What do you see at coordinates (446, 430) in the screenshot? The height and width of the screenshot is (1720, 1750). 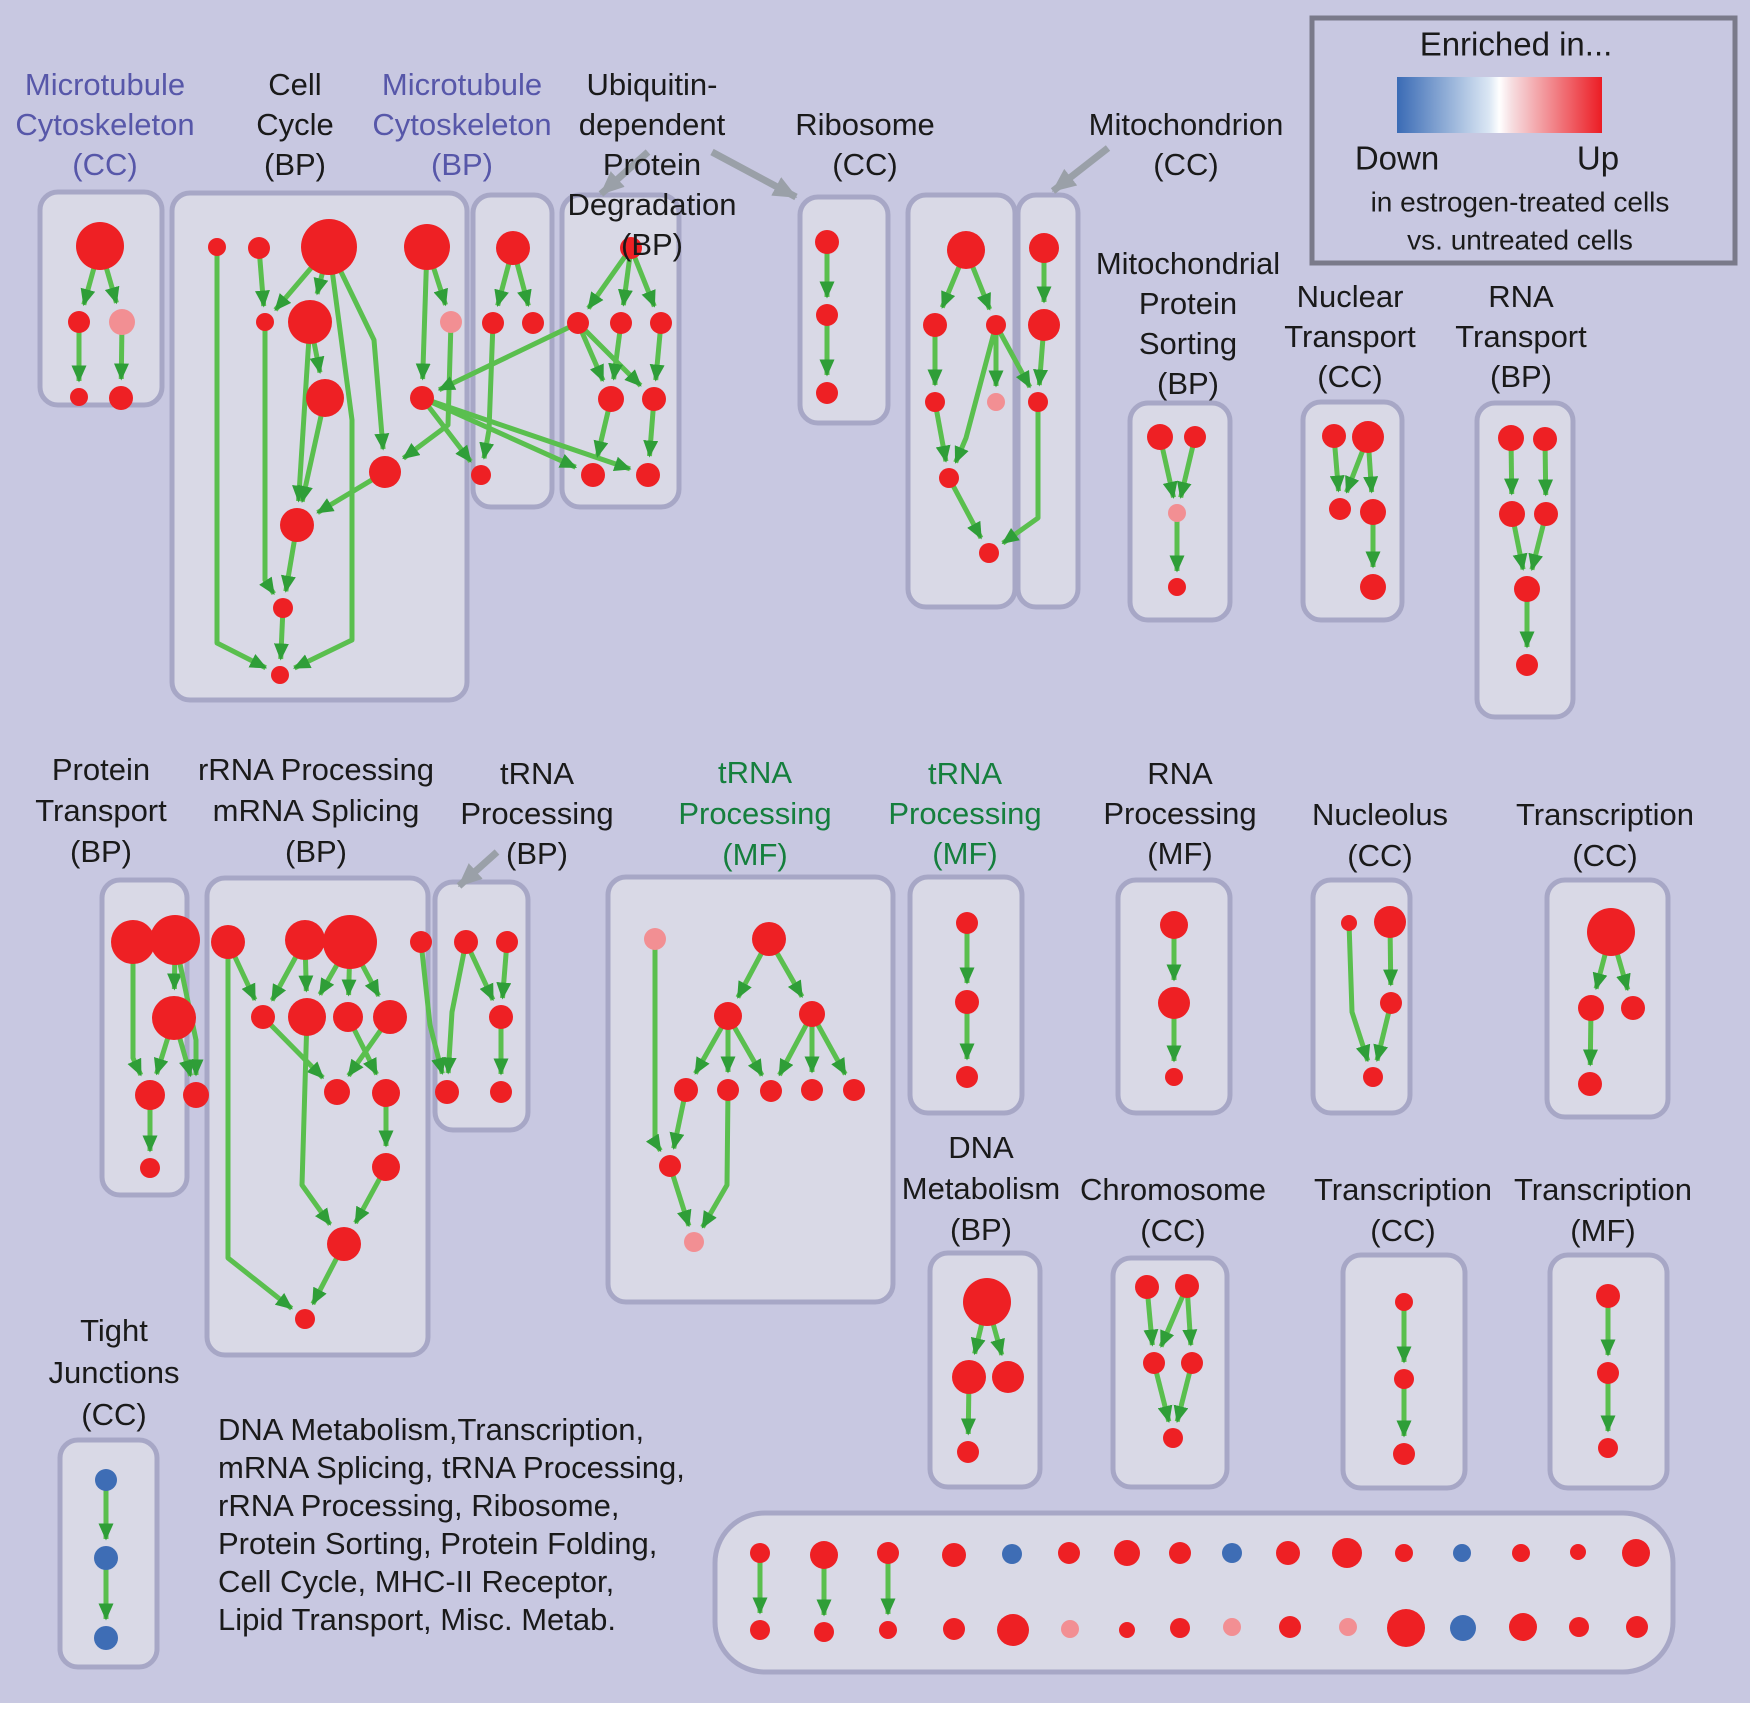 I see `edge-C9-B4` at bounding box center [446, 430].